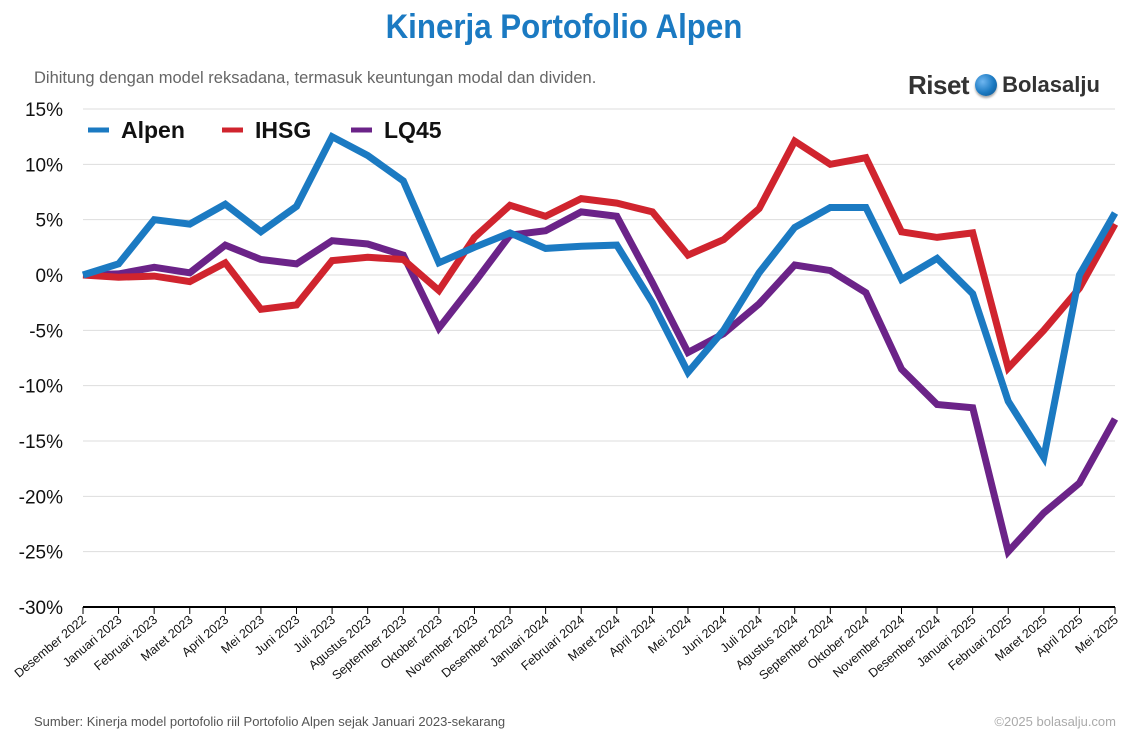 This screenshot has width=1128, height=742. I want to click on y-tick-label: -10%, so click(41, 387).